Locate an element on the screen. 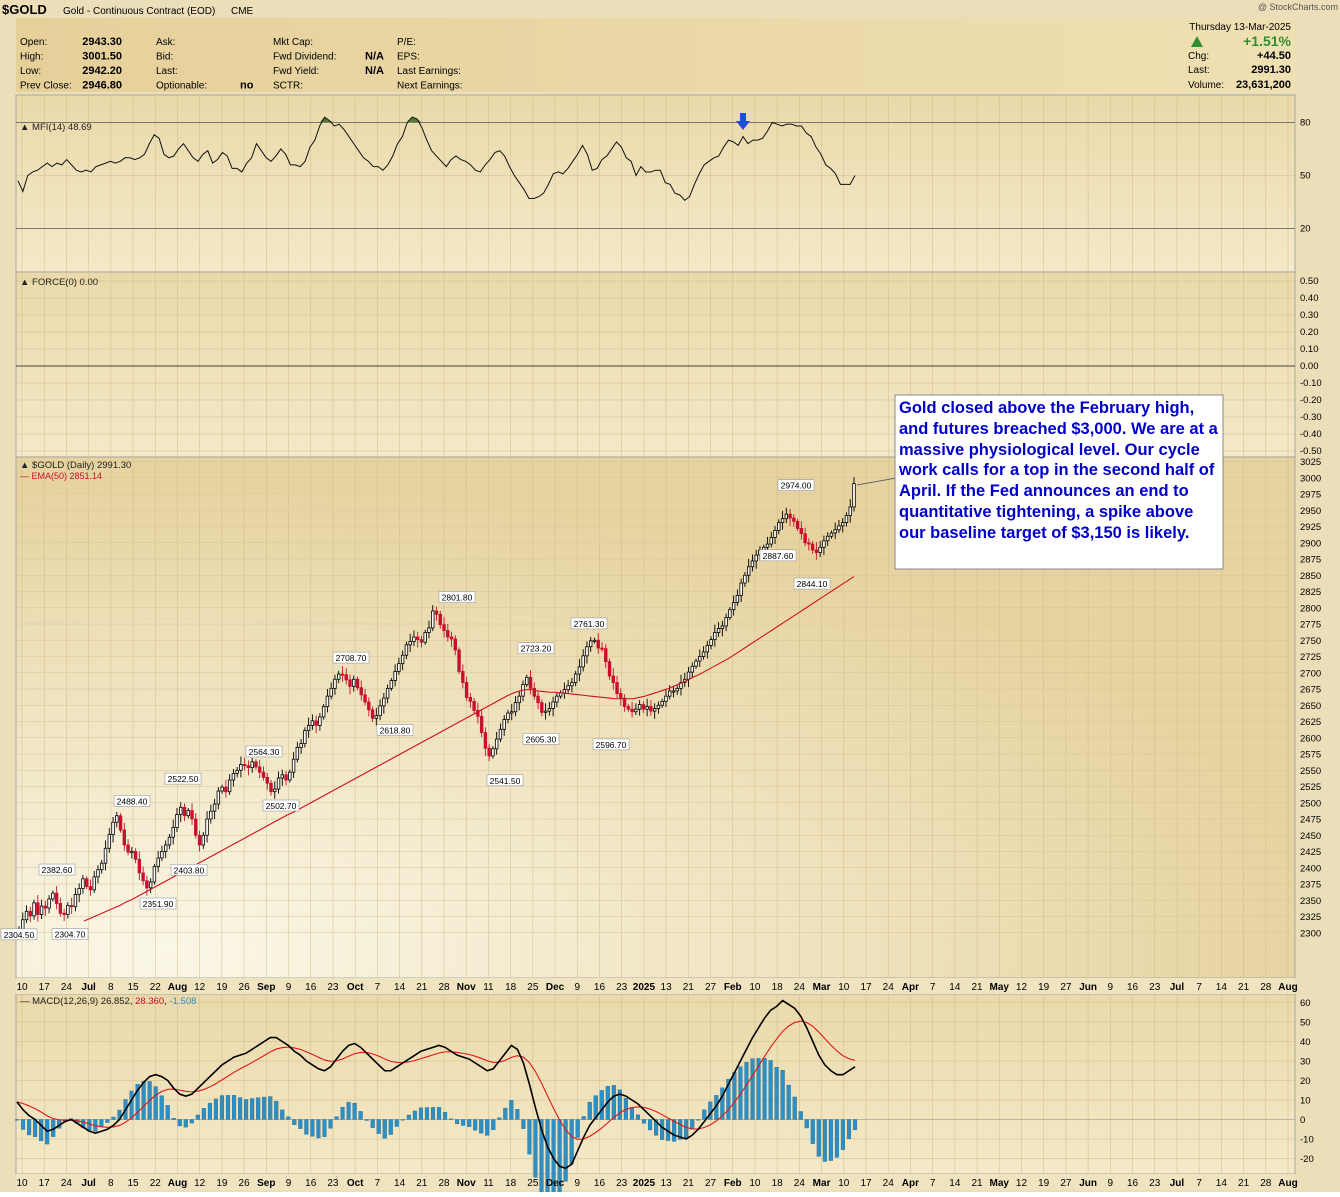 The image size is (1340, 1197). x-tick-label: Dec is located at coordinates (555, 987).